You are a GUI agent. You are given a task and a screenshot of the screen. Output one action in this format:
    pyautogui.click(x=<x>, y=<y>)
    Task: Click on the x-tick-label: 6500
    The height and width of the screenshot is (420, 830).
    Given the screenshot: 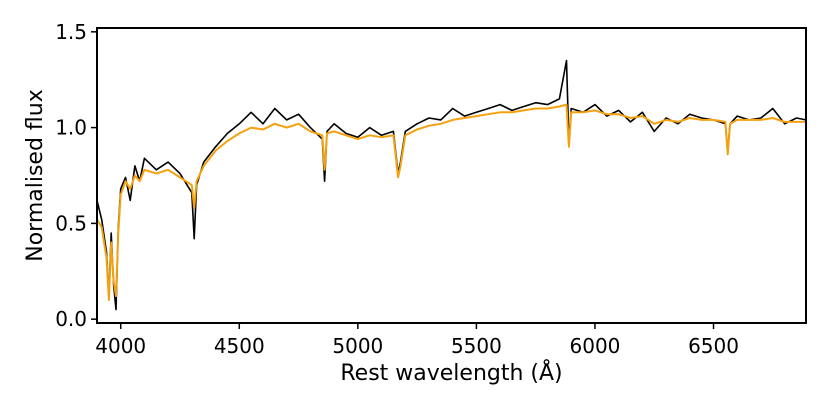 What is the action you would take?
    pyautogui.click(x=713, y=346)
    